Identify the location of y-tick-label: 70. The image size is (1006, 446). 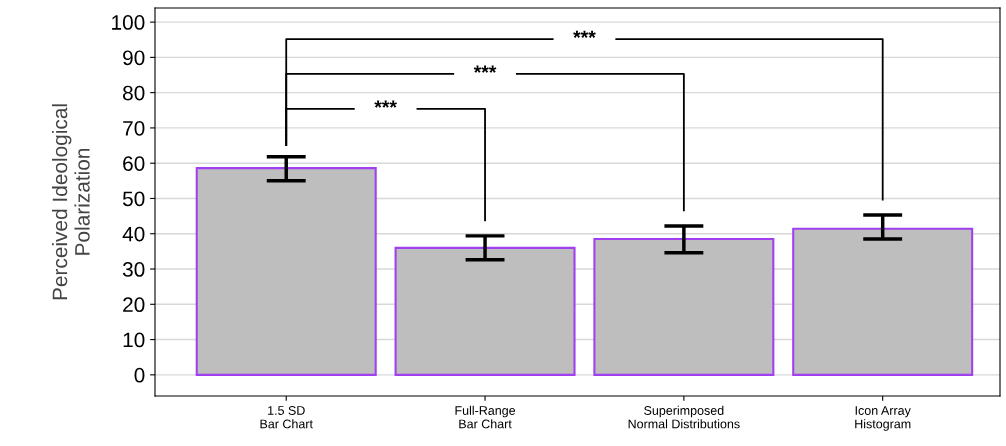
(134, 128).